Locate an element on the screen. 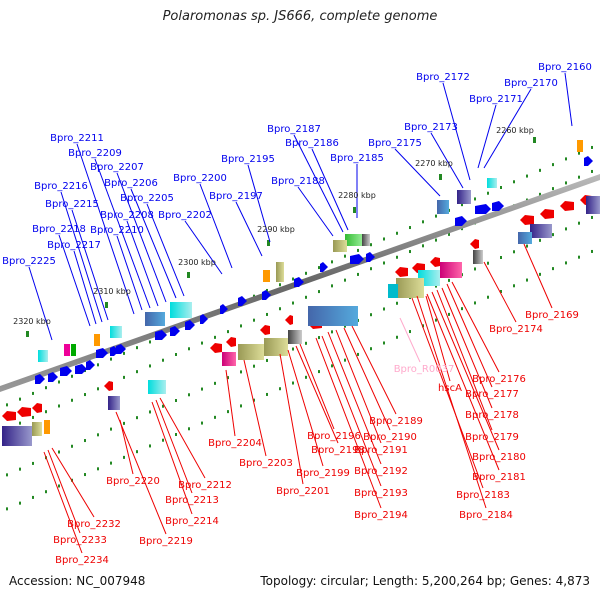 This screenshot has height=600, width=600. reverse-gene-label: Bpro_2184 is located at coordinates (486, 515).